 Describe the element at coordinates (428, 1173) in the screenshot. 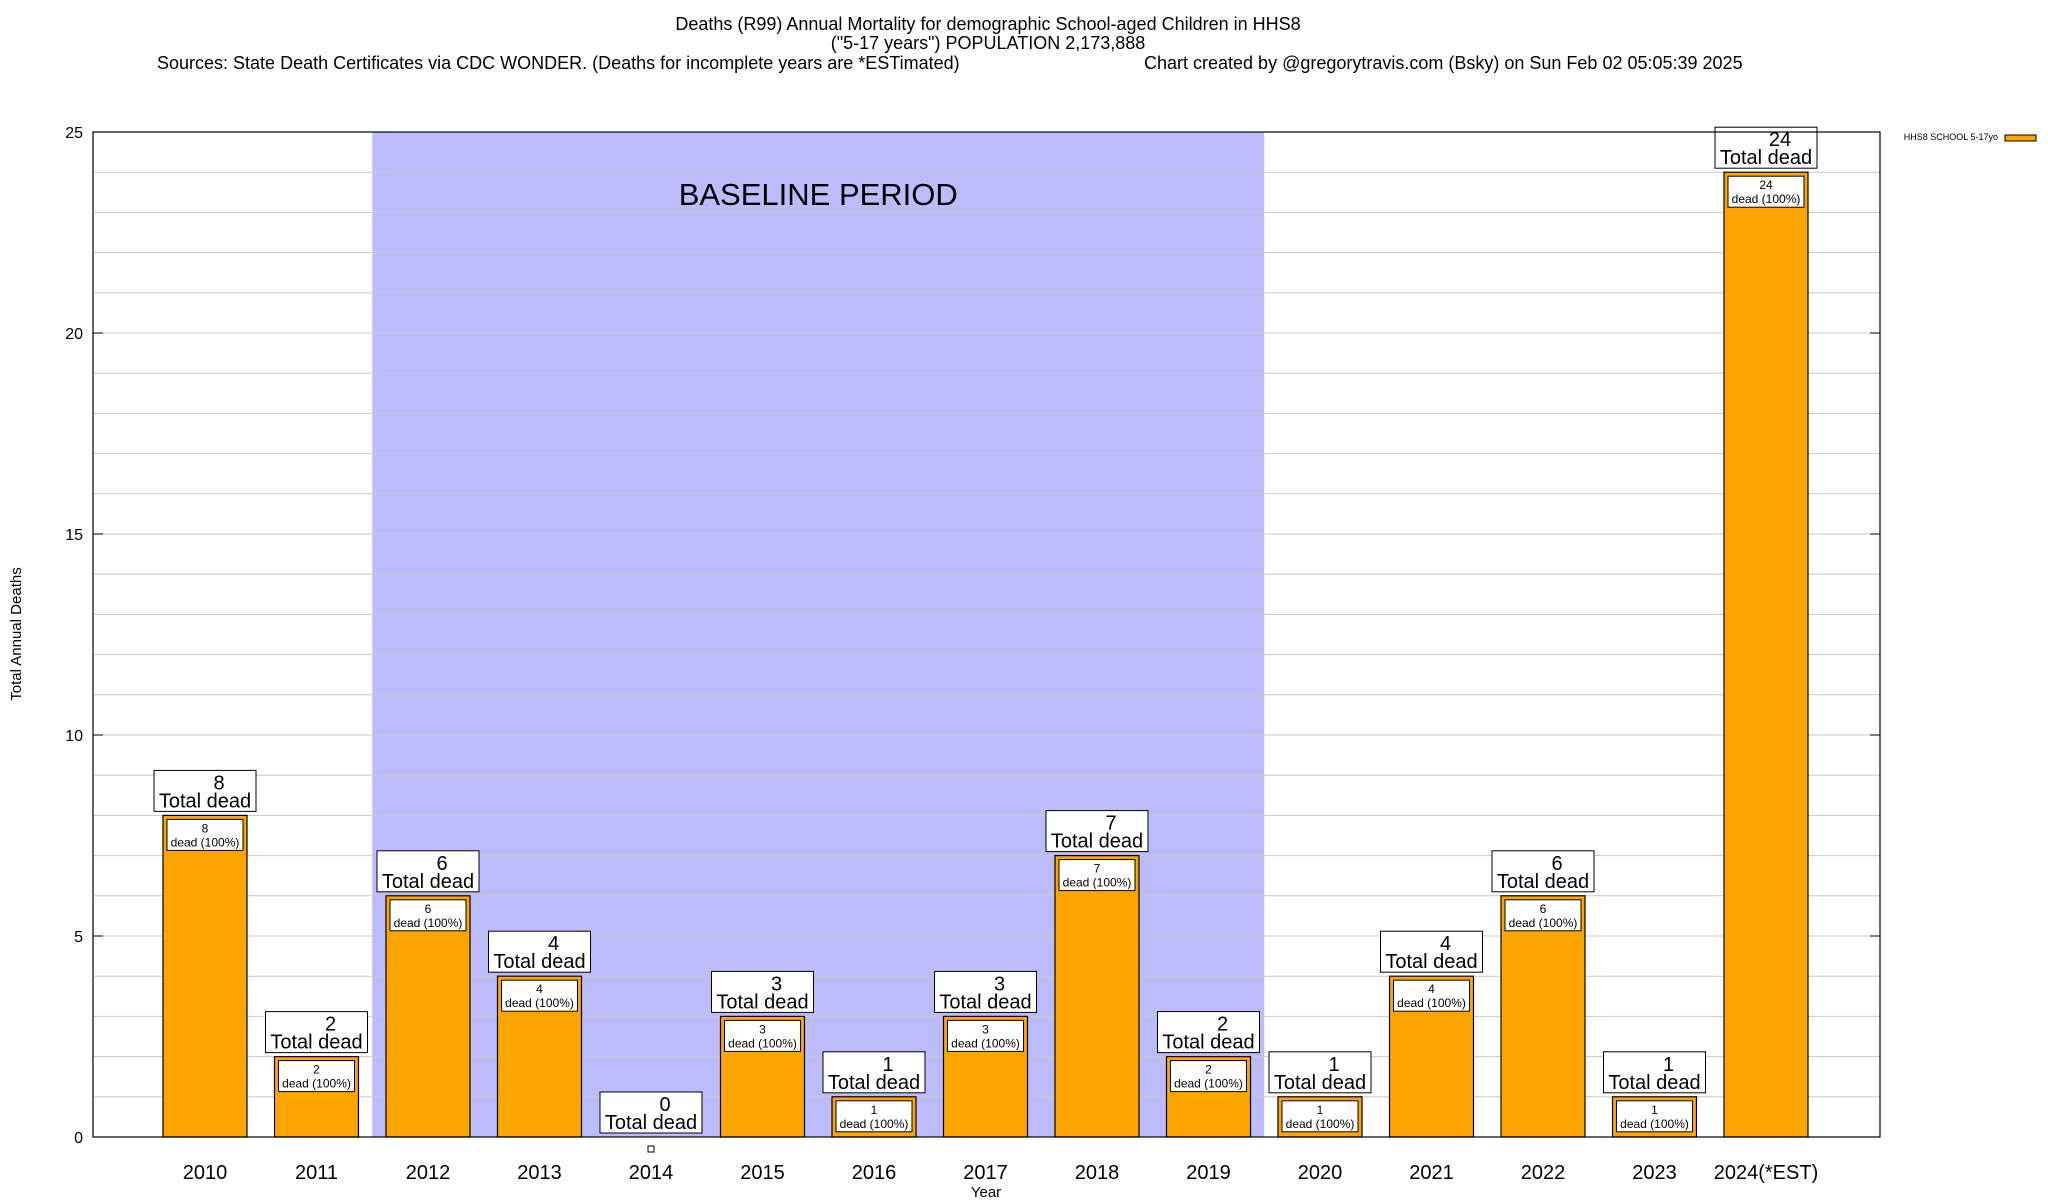

I see `x-tick-label: 2012` at that location.